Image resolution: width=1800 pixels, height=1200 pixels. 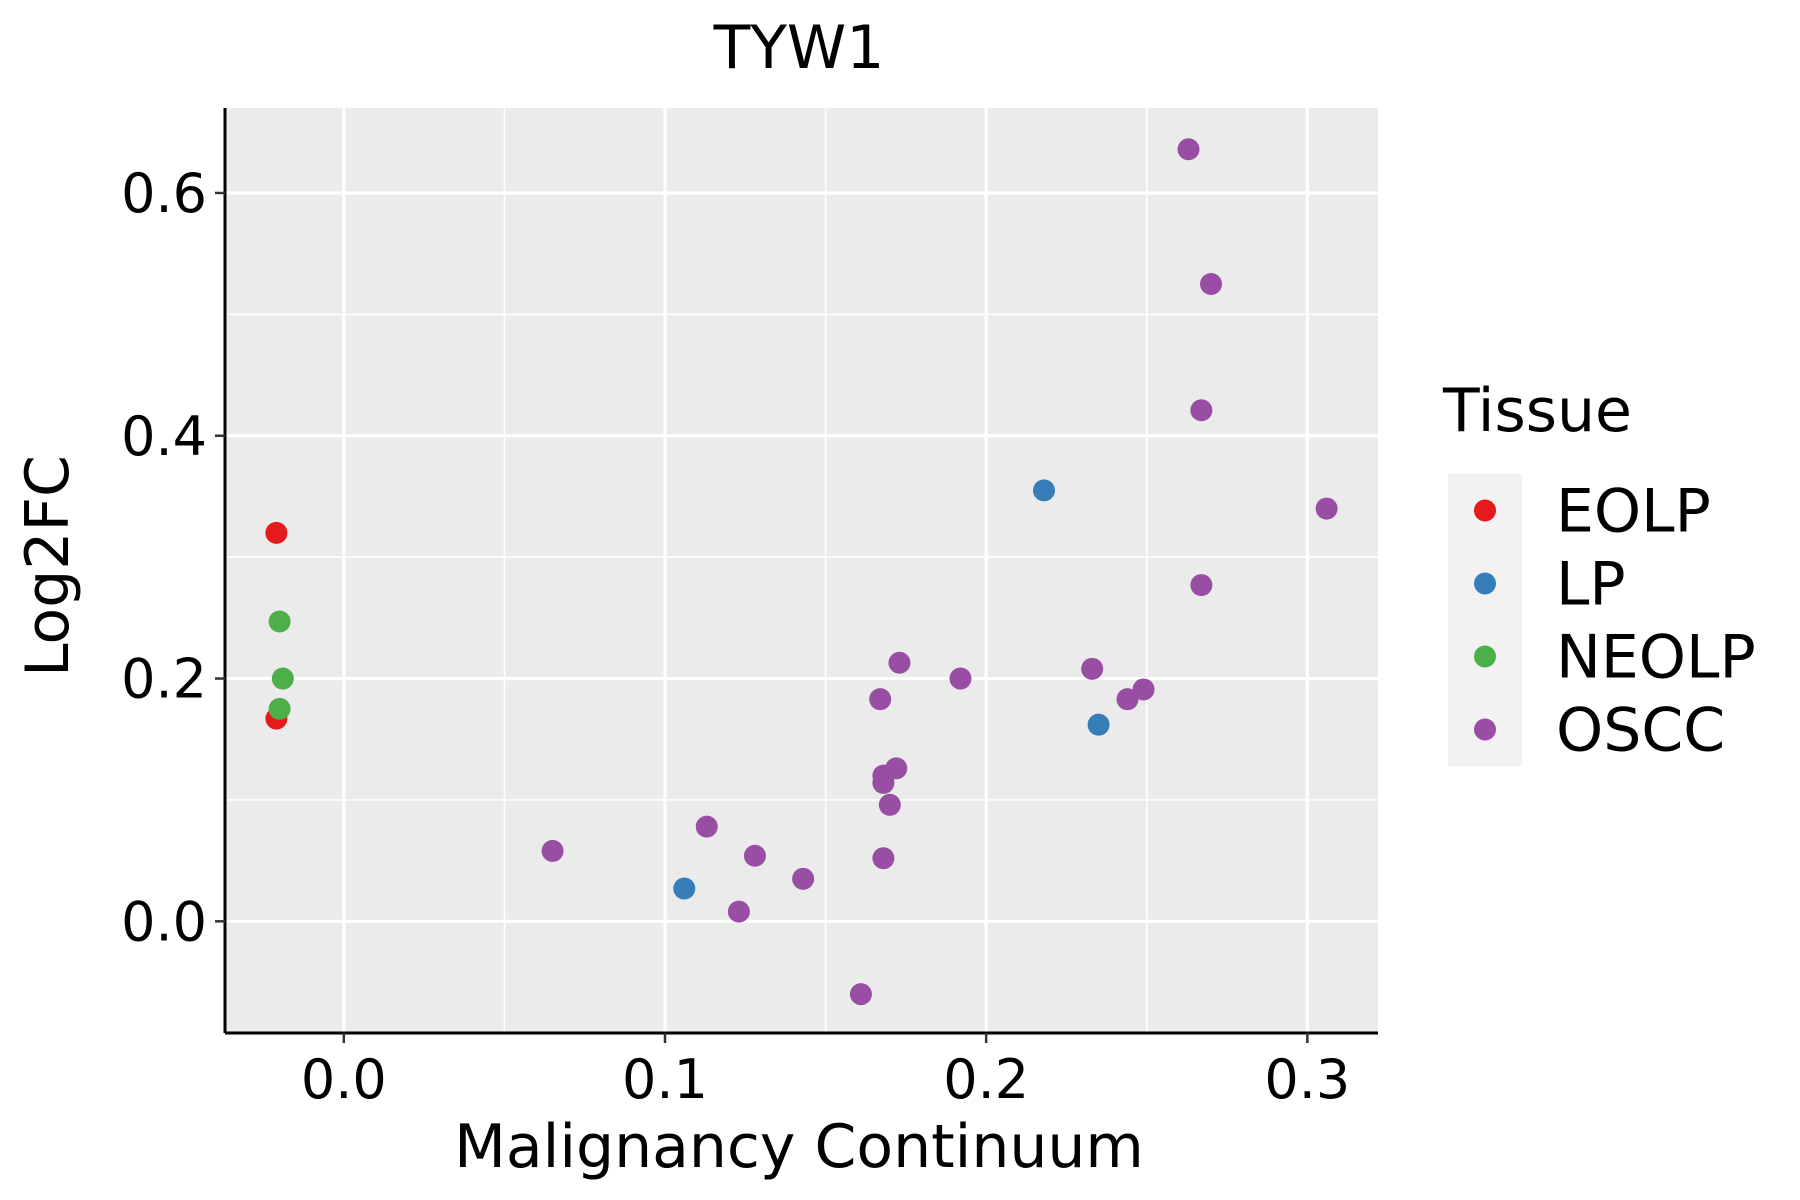 I want to click on y-tick-label: 0.6, so click(x=164, y=193).